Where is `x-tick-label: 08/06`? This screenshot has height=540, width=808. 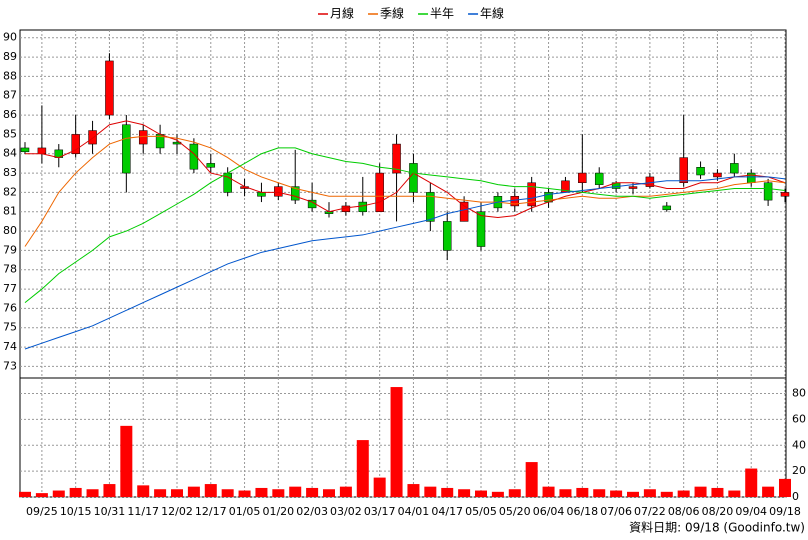 x-tick-label: 08/06 is located at coordinates (684, 511).